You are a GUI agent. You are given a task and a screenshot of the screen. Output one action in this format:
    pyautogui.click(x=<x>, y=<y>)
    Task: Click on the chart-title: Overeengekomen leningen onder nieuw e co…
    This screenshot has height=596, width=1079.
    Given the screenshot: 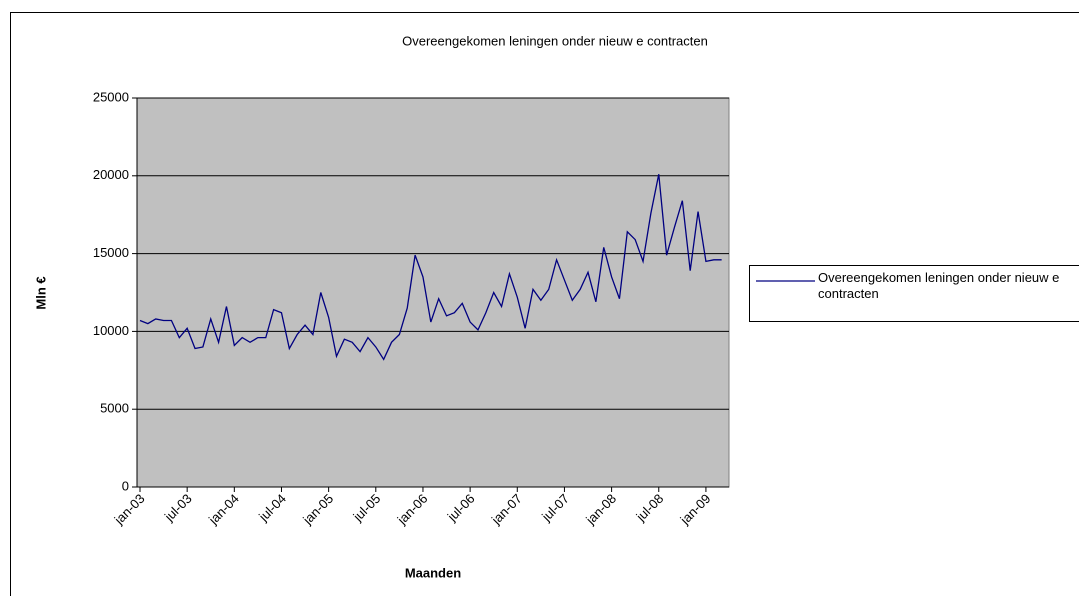 What is the action you would take?
    pyautogui.click(x=555, y=40)
    